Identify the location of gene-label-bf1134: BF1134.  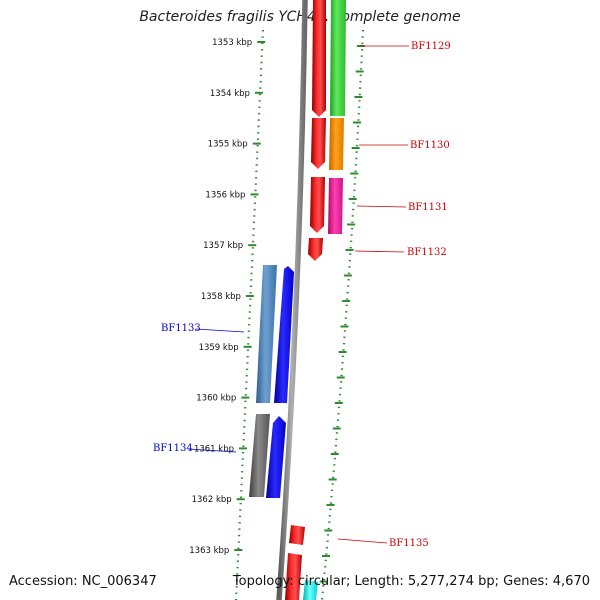
(173, 448).